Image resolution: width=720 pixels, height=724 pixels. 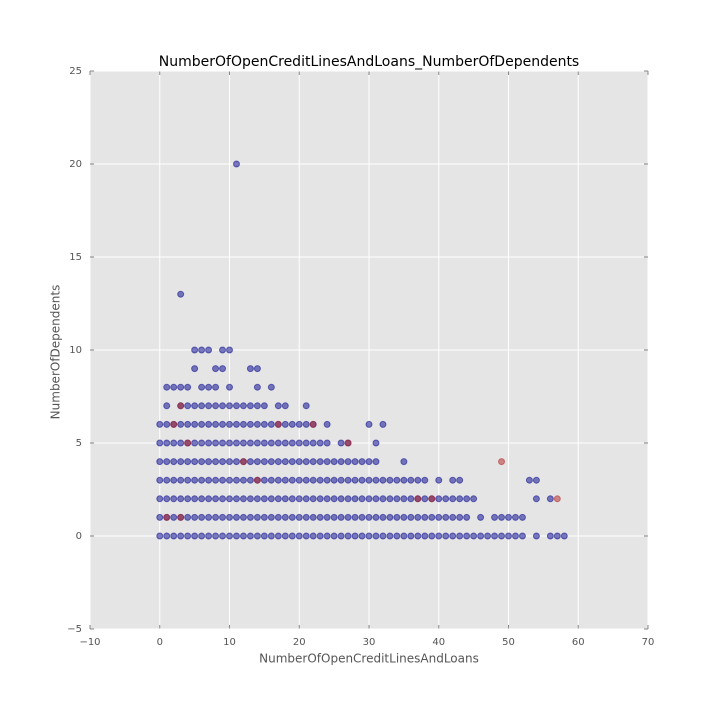 What do you see at coordinates (75, 350) in the screenshot?
I see `y-tick-label: 10` at bounding box center [75, 350].